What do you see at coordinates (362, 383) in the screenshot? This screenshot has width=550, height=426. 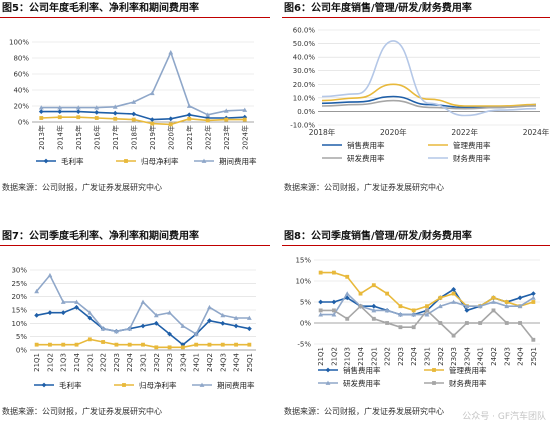 I see `legend-label: 研发费用率` at bounding box center [362, 383].